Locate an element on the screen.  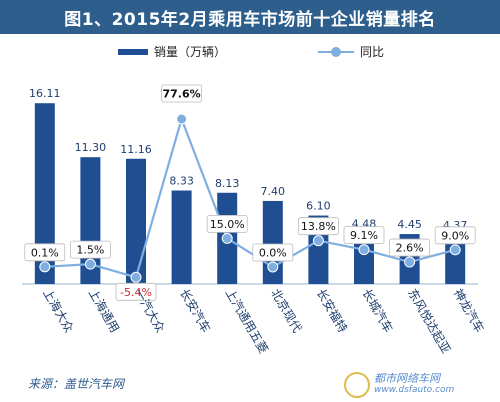
yoy-value-label: 13.8% is located at coordinates (318, 226).